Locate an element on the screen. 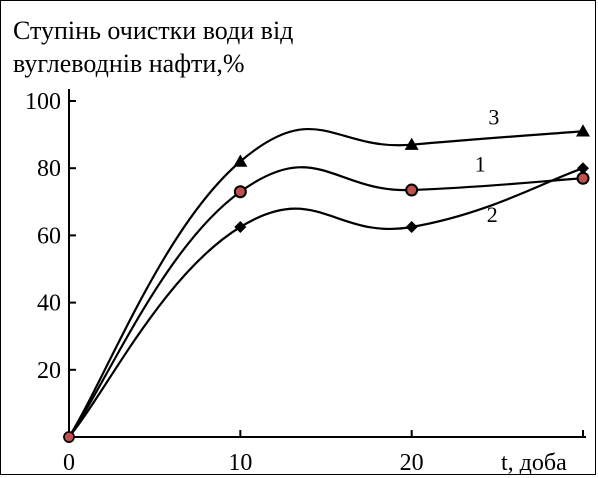 Image resolution: width=598 pixels, height=478 pixels. y-ticks: 20 40 60 80 100 is located at coordinates (50, 236).